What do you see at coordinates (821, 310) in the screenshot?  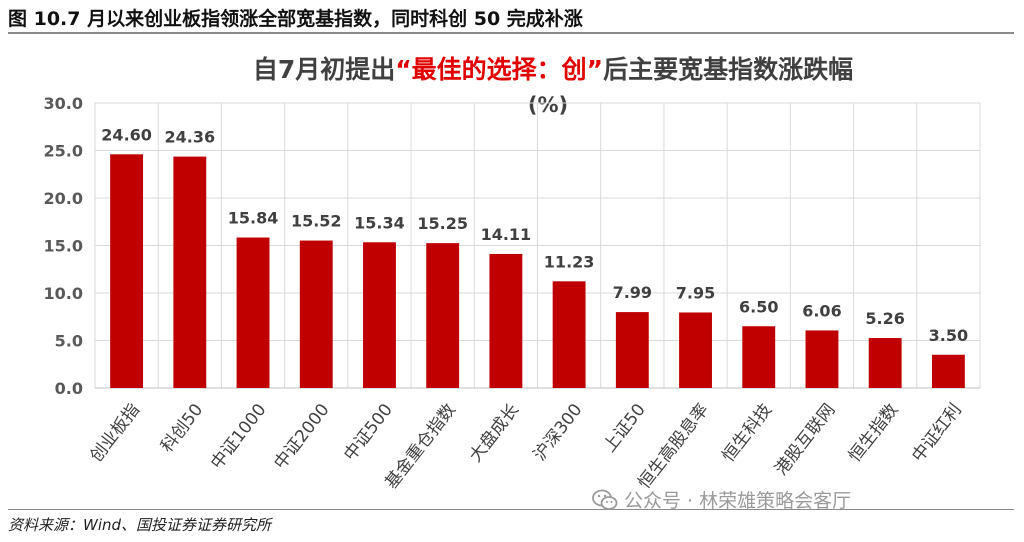 I see `bar-value-label: 6.06` at bounding box center [821, 310].